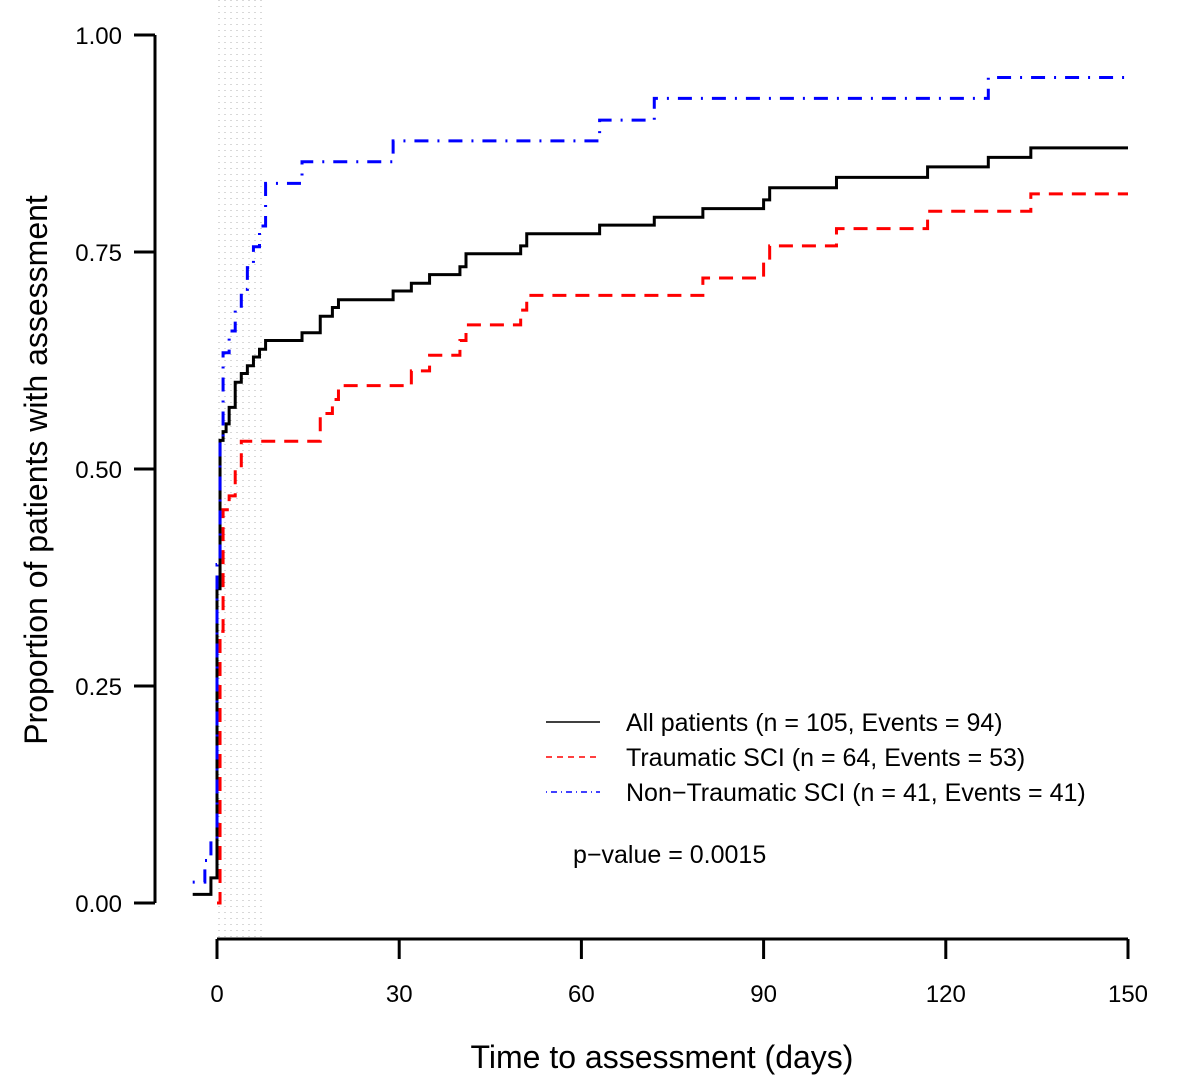 The width and height of the screenshot is (1200, 1090). I want to click on x-tick-label: 30, so click(399, 994).